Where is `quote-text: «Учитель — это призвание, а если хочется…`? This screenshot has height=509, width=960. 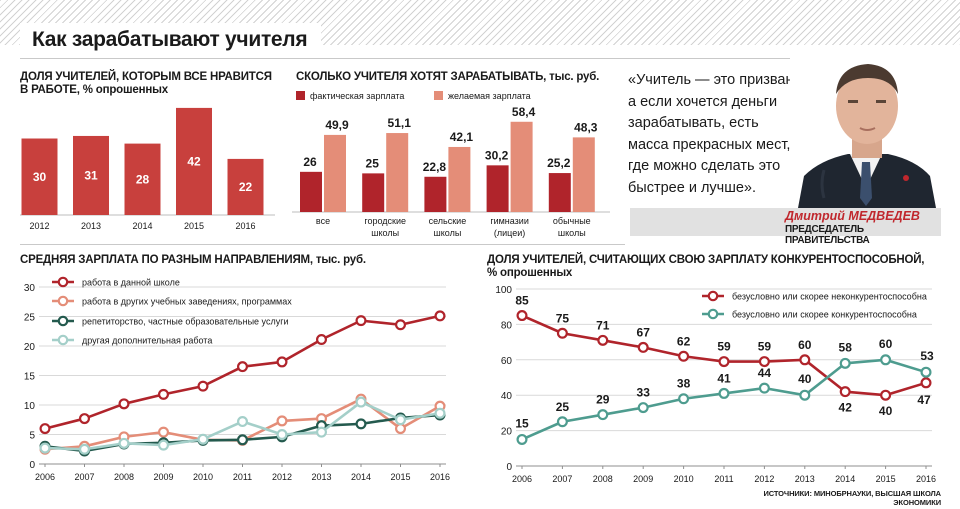
quote-text: «Учитель — это призвание, а если хочется… is located at coordinates (728, 135).